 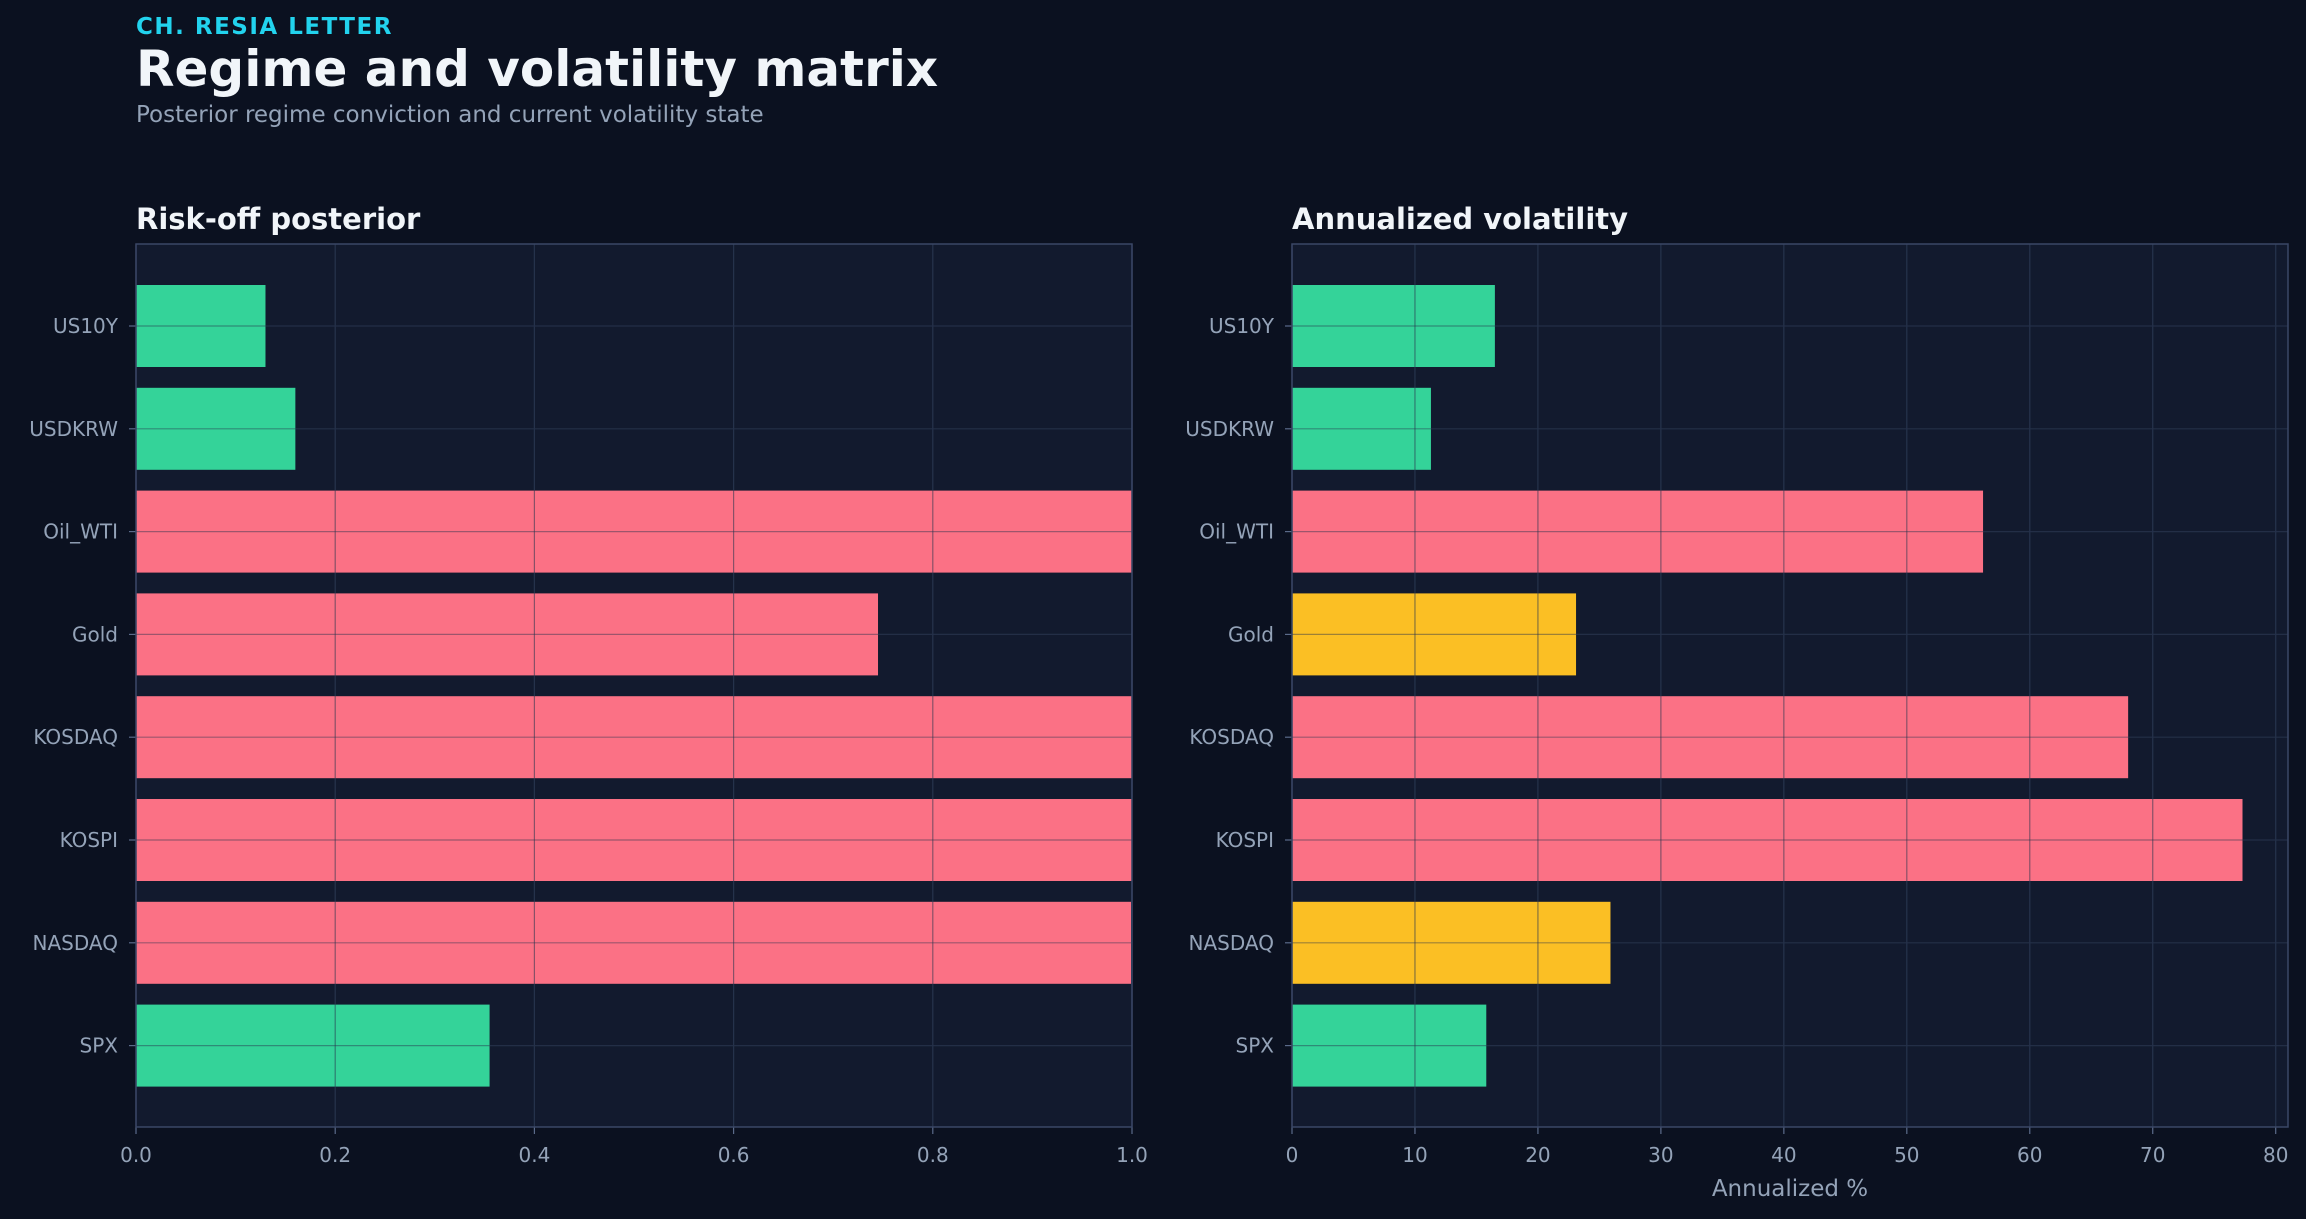 I want to click on x-tick-label: 0, so click(x=1292, y=1155).